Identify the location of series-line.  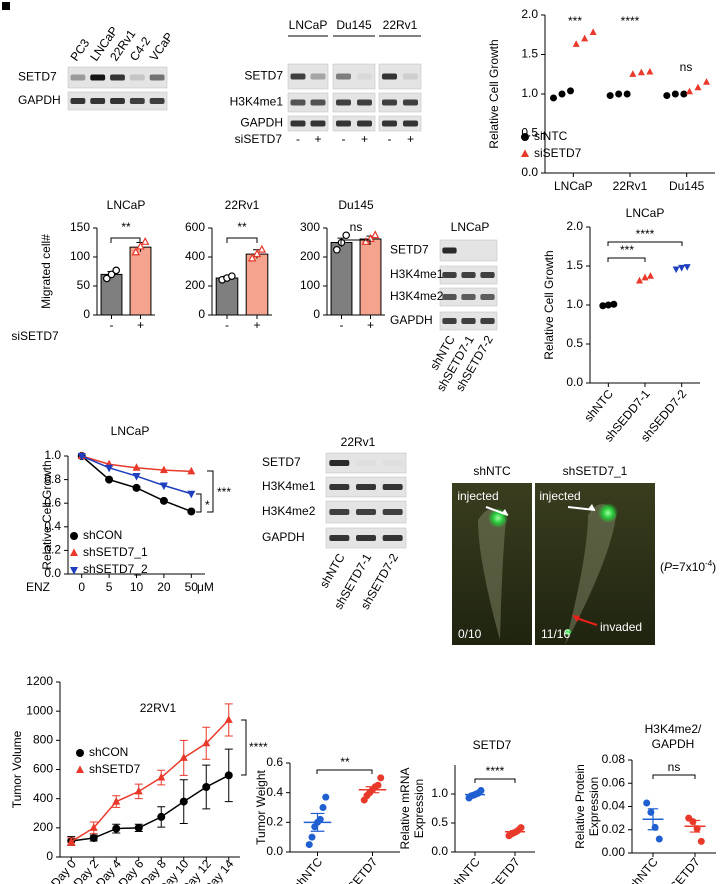
(150, 781).